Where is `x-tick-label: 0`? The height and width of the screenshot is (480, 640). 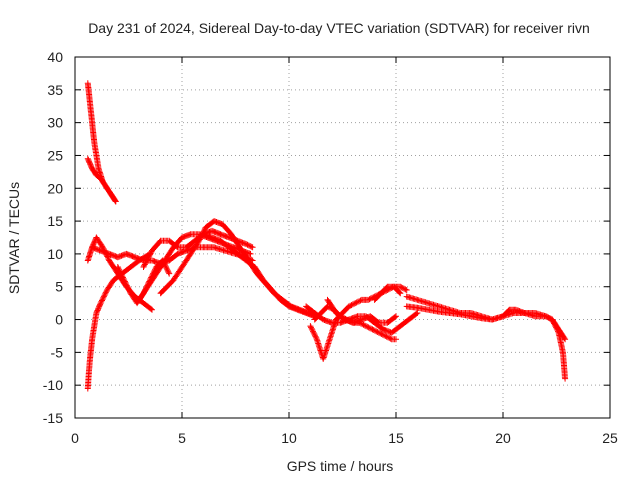
x-tick-label: 0 is located at coordinates (75, 438).